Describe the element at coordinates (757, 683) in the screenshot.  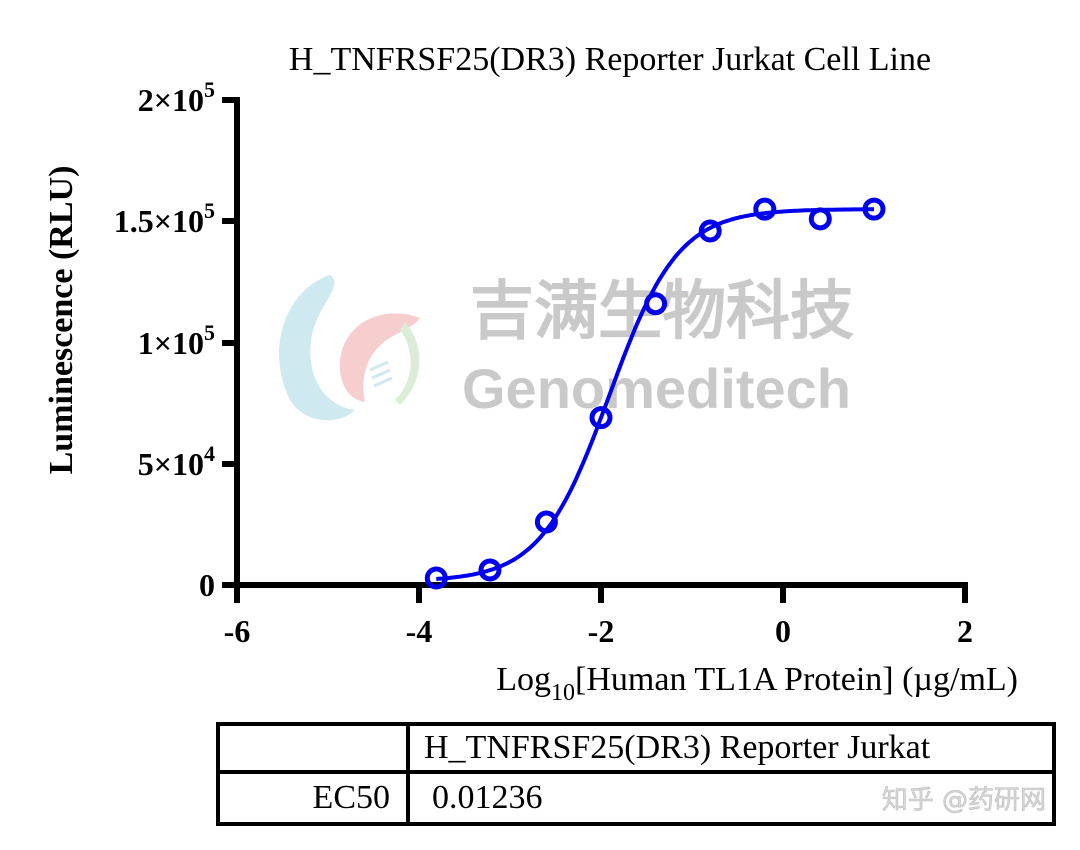
I see `x-axis-label: Log10[Human TL1A Protein] (µg/mL)` at that location.